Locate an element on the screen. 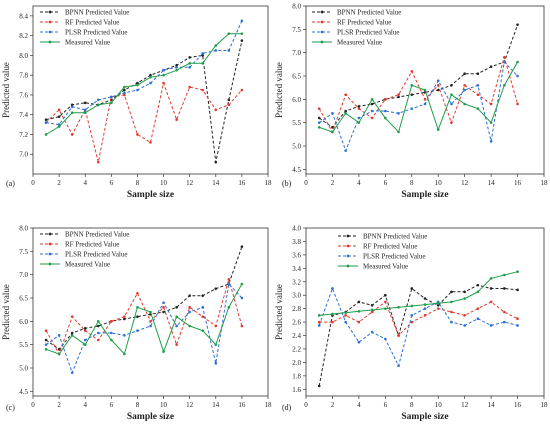 This screenshot has width=550, height=428. y-tick-label: 2.2 is located at coordinates (296, 349).